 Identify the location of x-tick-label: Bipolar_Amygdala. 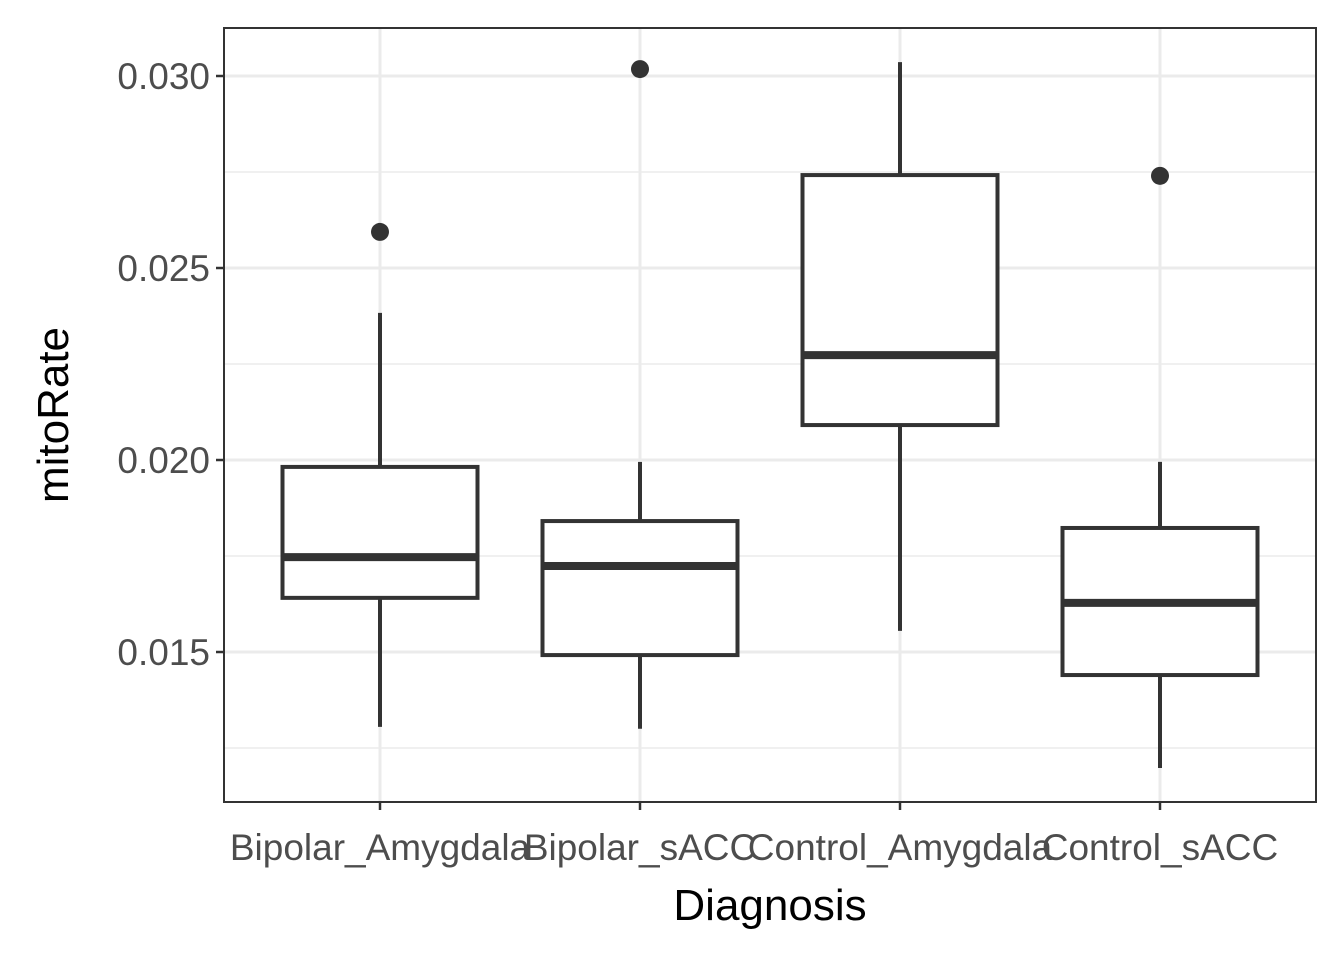
(380, 847).